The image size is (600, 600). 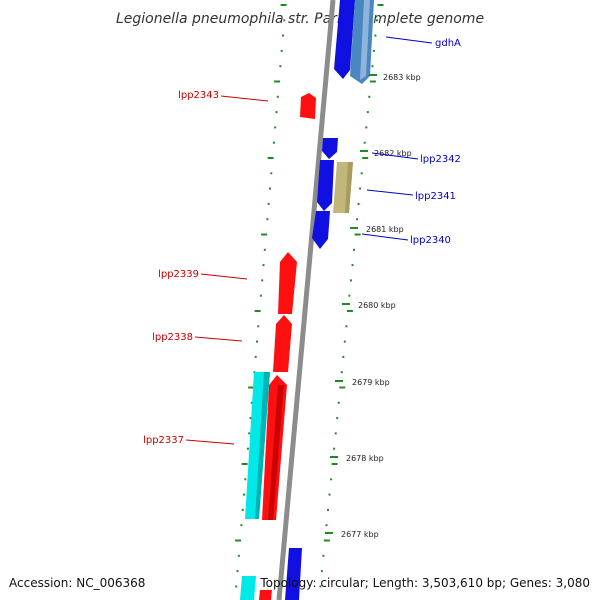 What do you see at coordinates (178, 274) in the screenshot?
I see `gene-label: lpp2339` at bounding box center [178, 274].